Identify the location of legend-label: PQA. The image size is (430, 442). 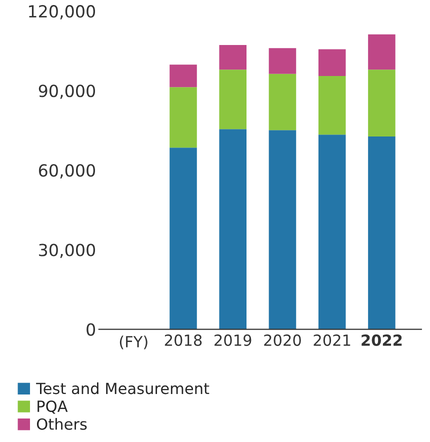
(53, 407).